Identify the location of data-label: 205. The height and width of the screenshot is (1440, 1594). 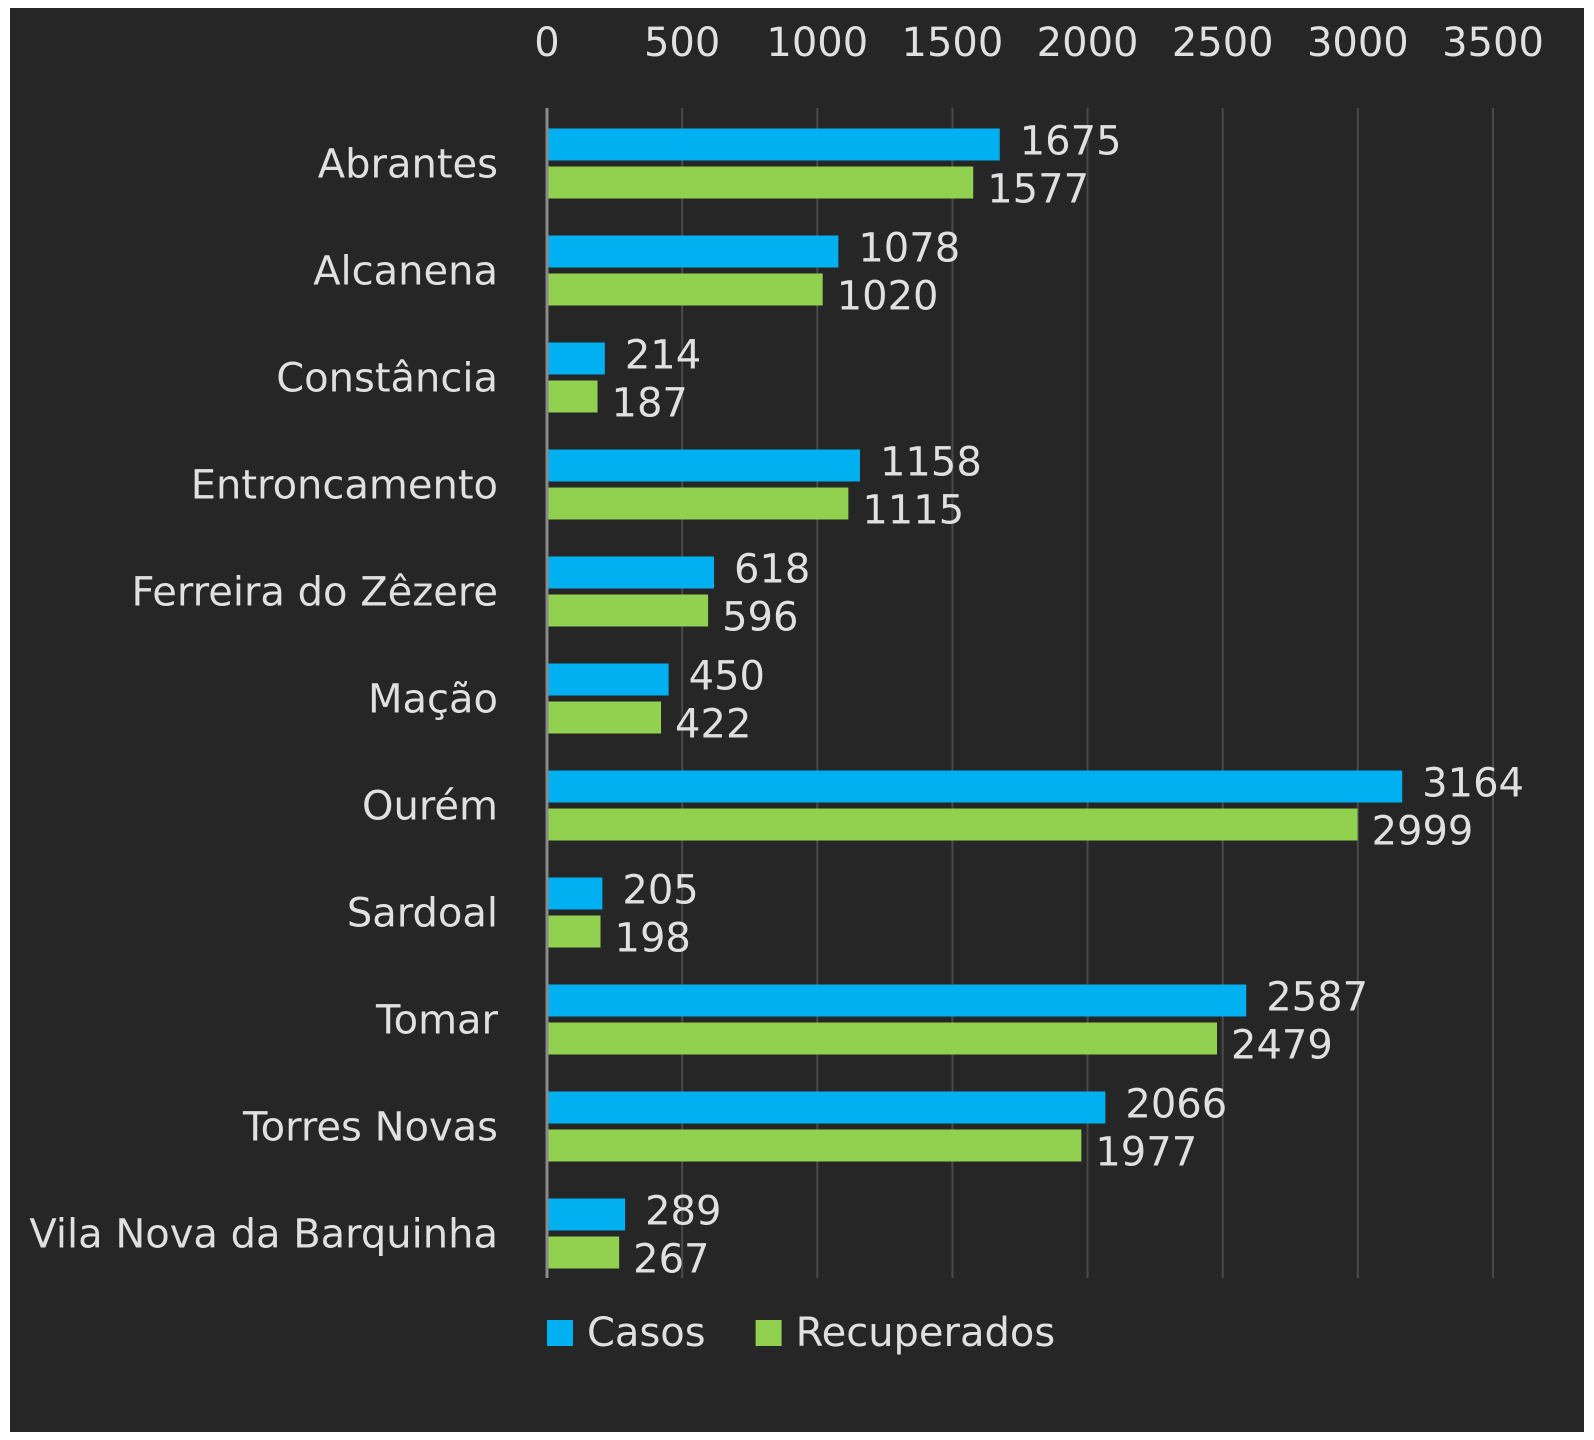
(660, 891).